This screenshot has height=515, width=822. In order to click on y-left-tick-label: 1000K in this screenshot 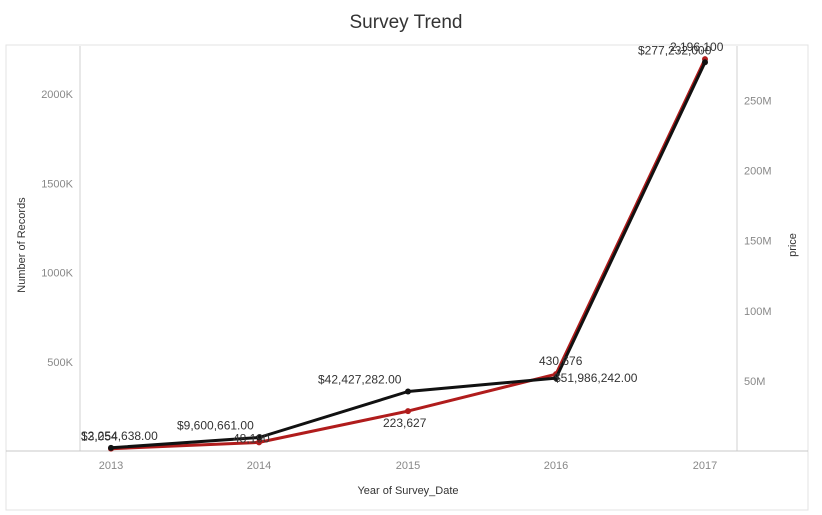, I will do `click(57, 274)`.